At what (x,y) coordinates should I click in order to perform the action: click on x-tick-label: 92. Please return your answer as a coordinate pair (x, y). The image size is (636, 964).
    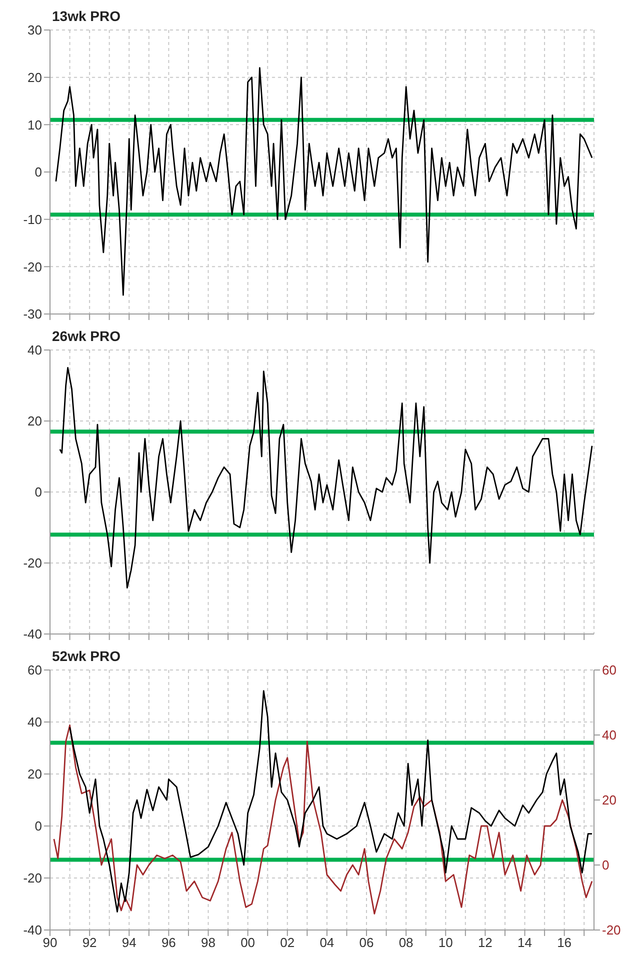
    Looking at the image, I should click on (89, 942).